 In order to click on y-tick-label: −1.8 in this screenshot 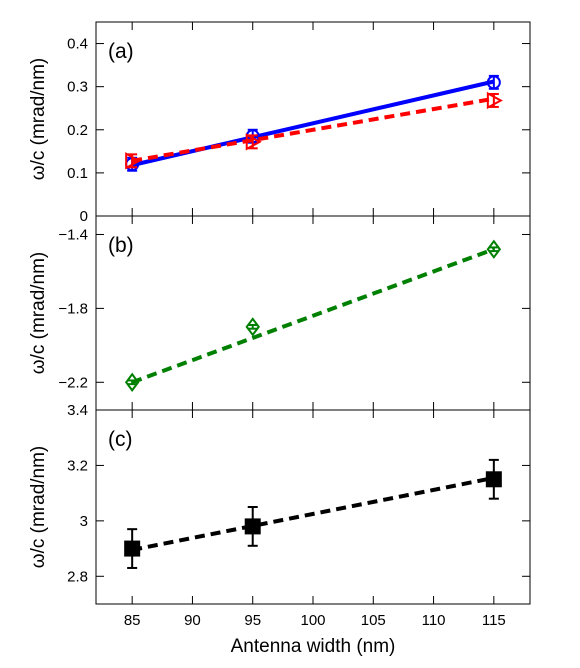, I will do `click(73, 308)`.